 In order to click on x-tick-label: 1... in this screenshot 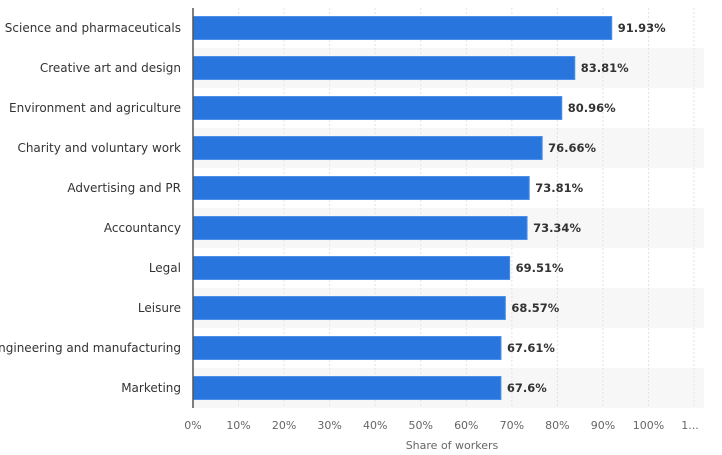, I will do `click(690, 425)`.